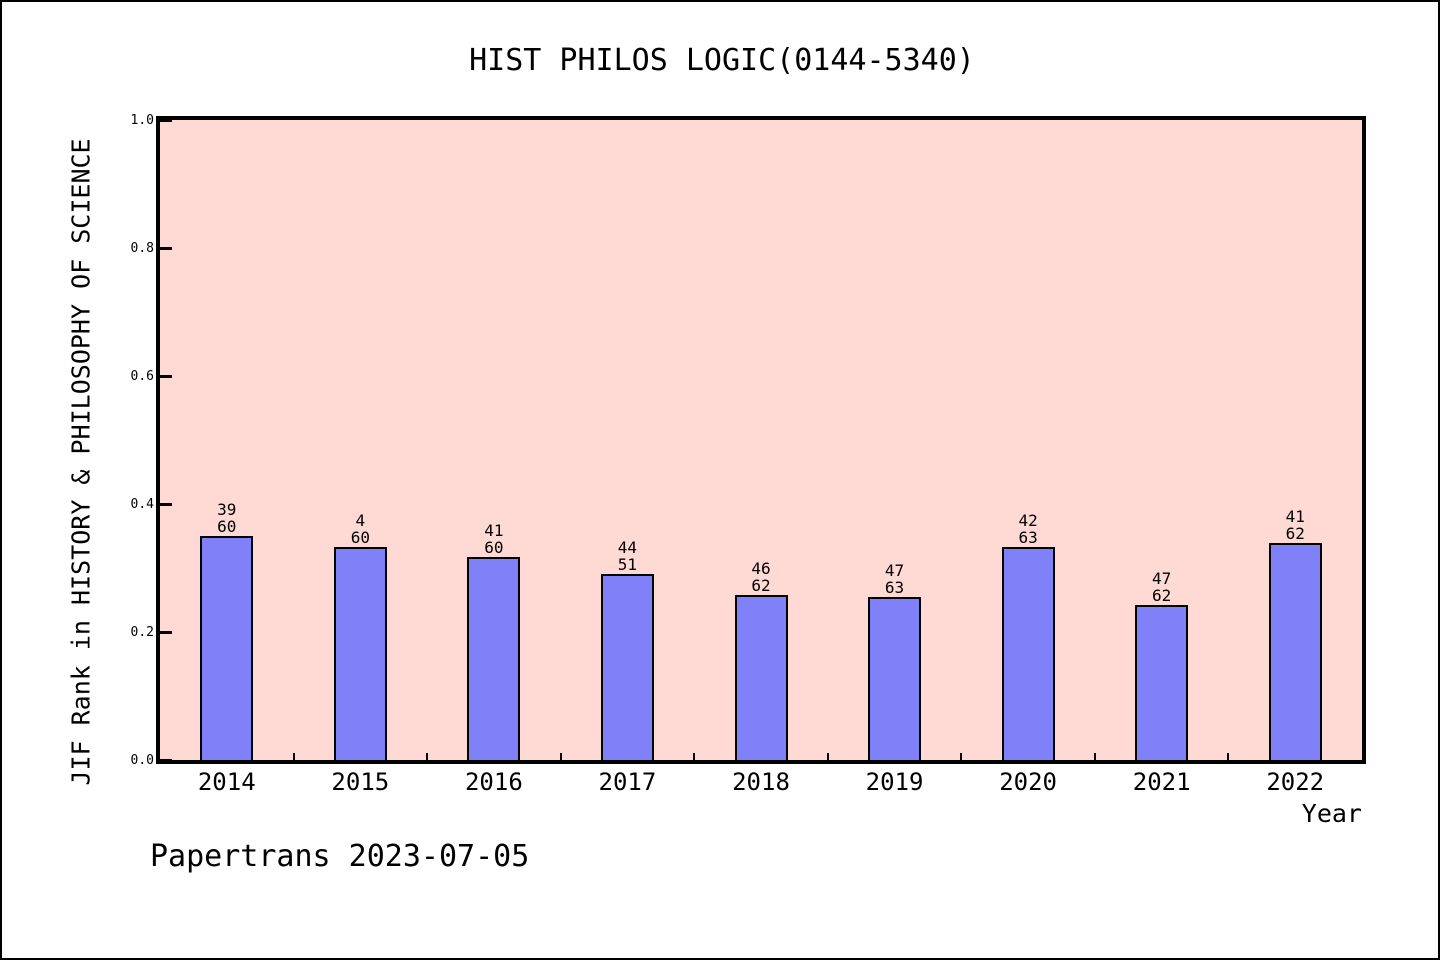 This screenshot has width=1440, height=960. Describe the element at coordinates (226, 782) in the screenshot. I see `x-tick-label: 2014` at that location.